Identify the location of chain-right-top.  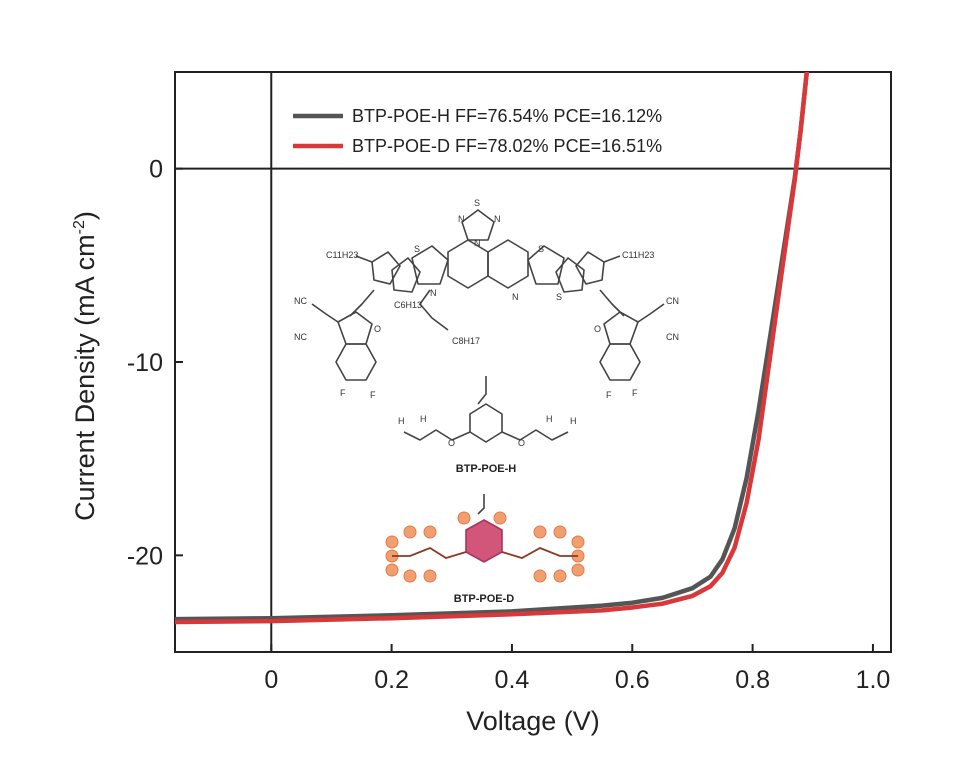
(612, 259).